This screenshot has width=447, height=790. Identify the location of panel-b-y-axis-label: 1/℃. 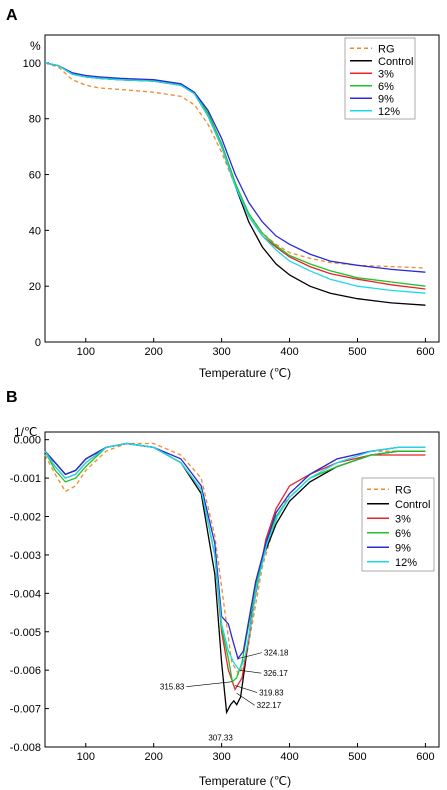
(25, 432).